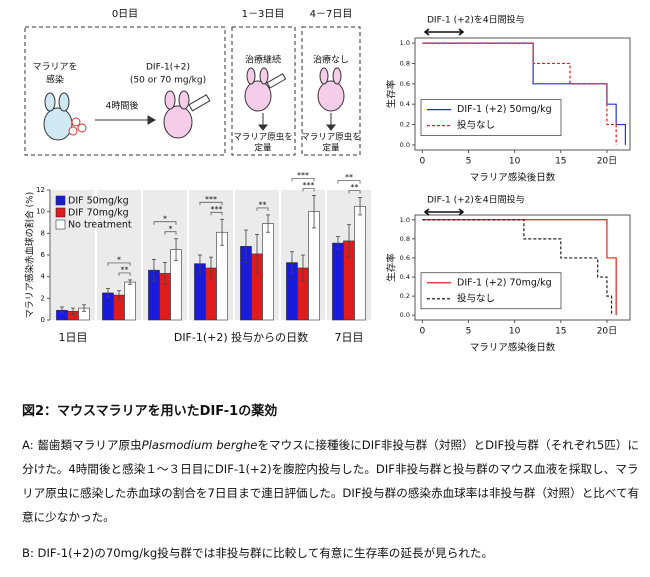 The image size is (650, 577). I want to click on y-tick-label: 8, so click(43, 233).